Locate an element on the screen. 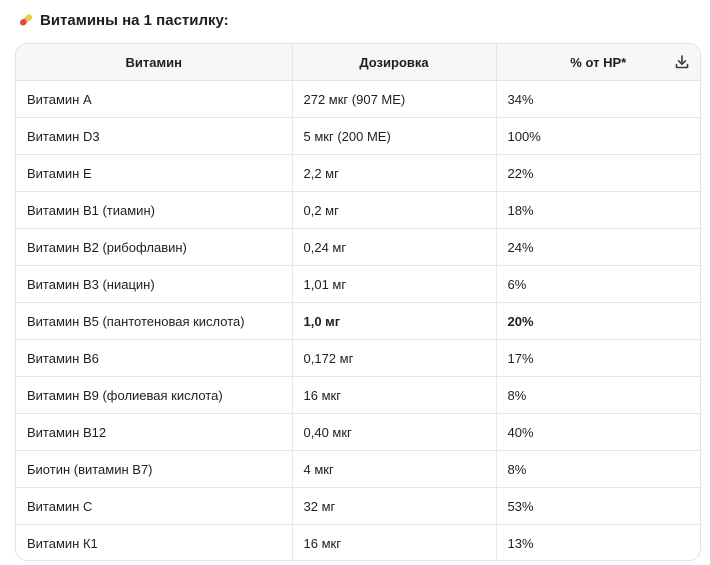  table-row: Витамин В1 (тиамин) 0,2 мг 18% is located at coordinates (358, 210).